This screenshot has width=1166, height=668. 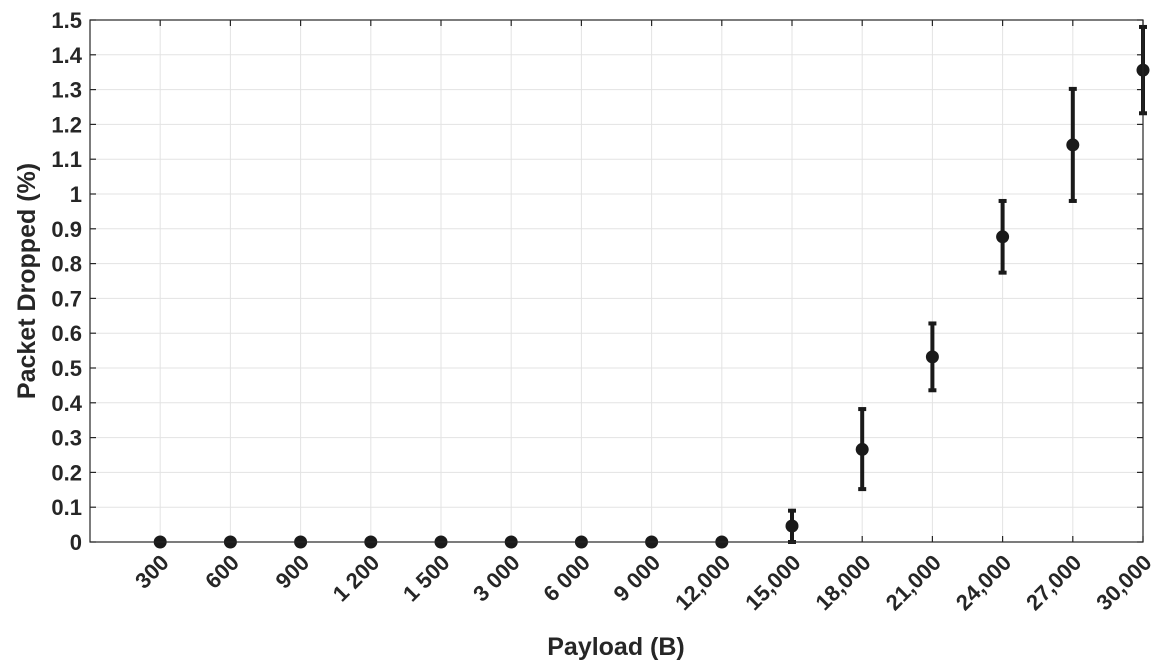 I want to click on y-tick-label: 1.2, so click(x=66, y=124).